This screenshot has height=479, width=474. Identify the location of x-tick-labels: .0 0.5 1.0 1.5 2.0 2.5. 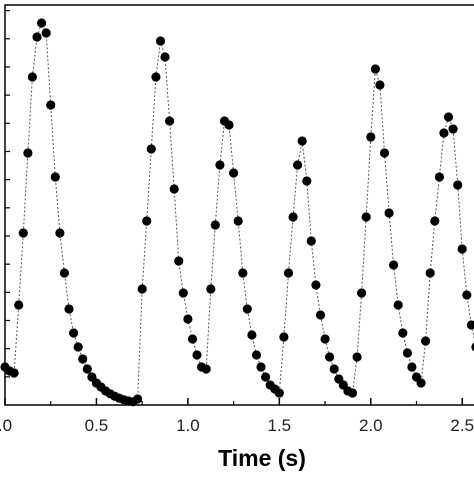
(237, 425).